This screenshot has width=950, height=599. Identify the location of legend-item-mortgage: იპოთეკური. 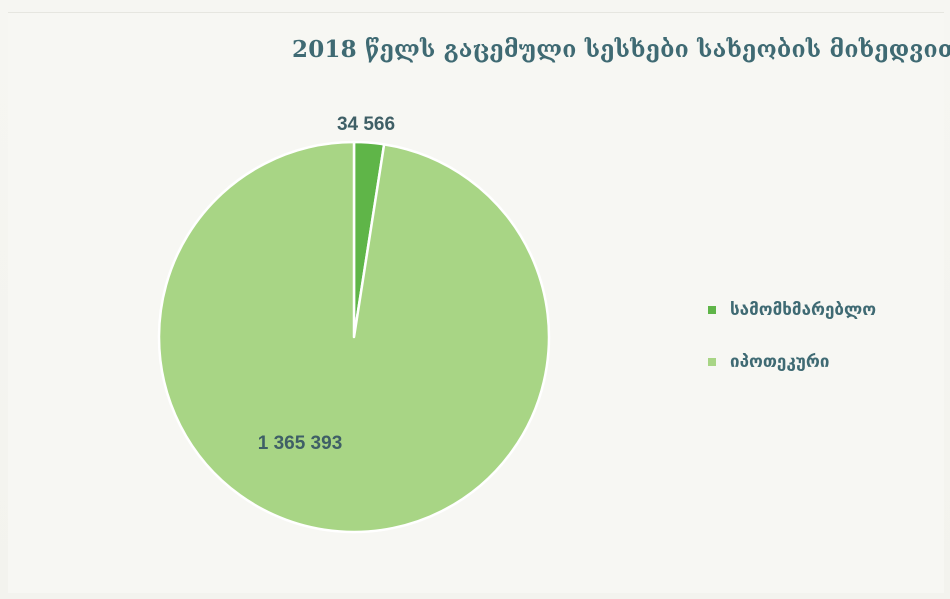
(792, 362).